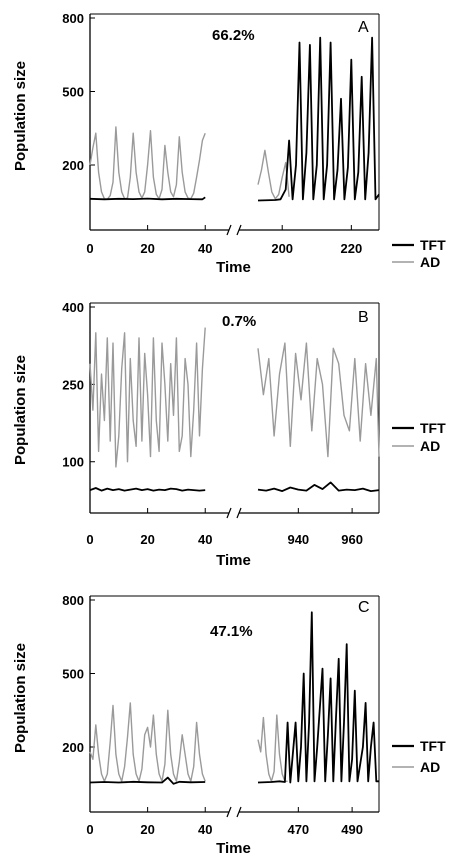 The image size is (474, 867). Describe the element at coordinates (363, 317) in the screenshot. I see `panel-letter: B` at that location.